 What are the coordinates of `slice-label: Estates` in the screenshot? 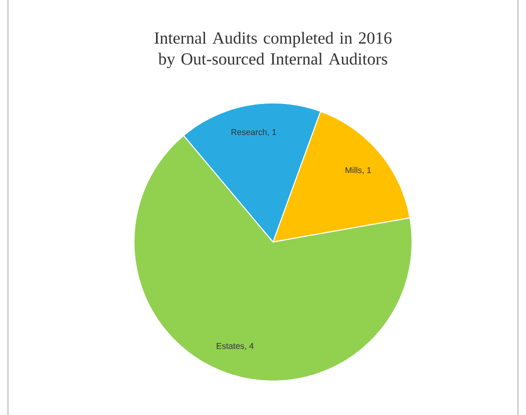 It's located at (230, 346).